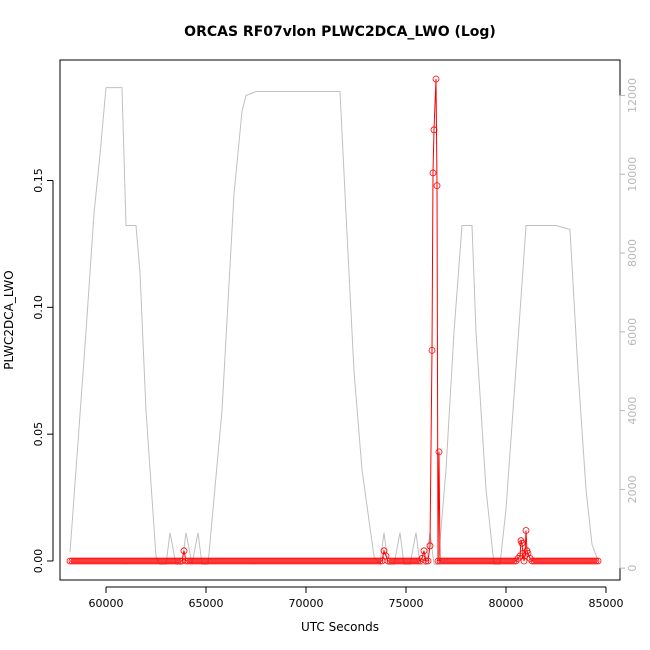 This screenshot has width=650, height=650. I want to click on y2-tick-label: 4000, so click(632, 411).